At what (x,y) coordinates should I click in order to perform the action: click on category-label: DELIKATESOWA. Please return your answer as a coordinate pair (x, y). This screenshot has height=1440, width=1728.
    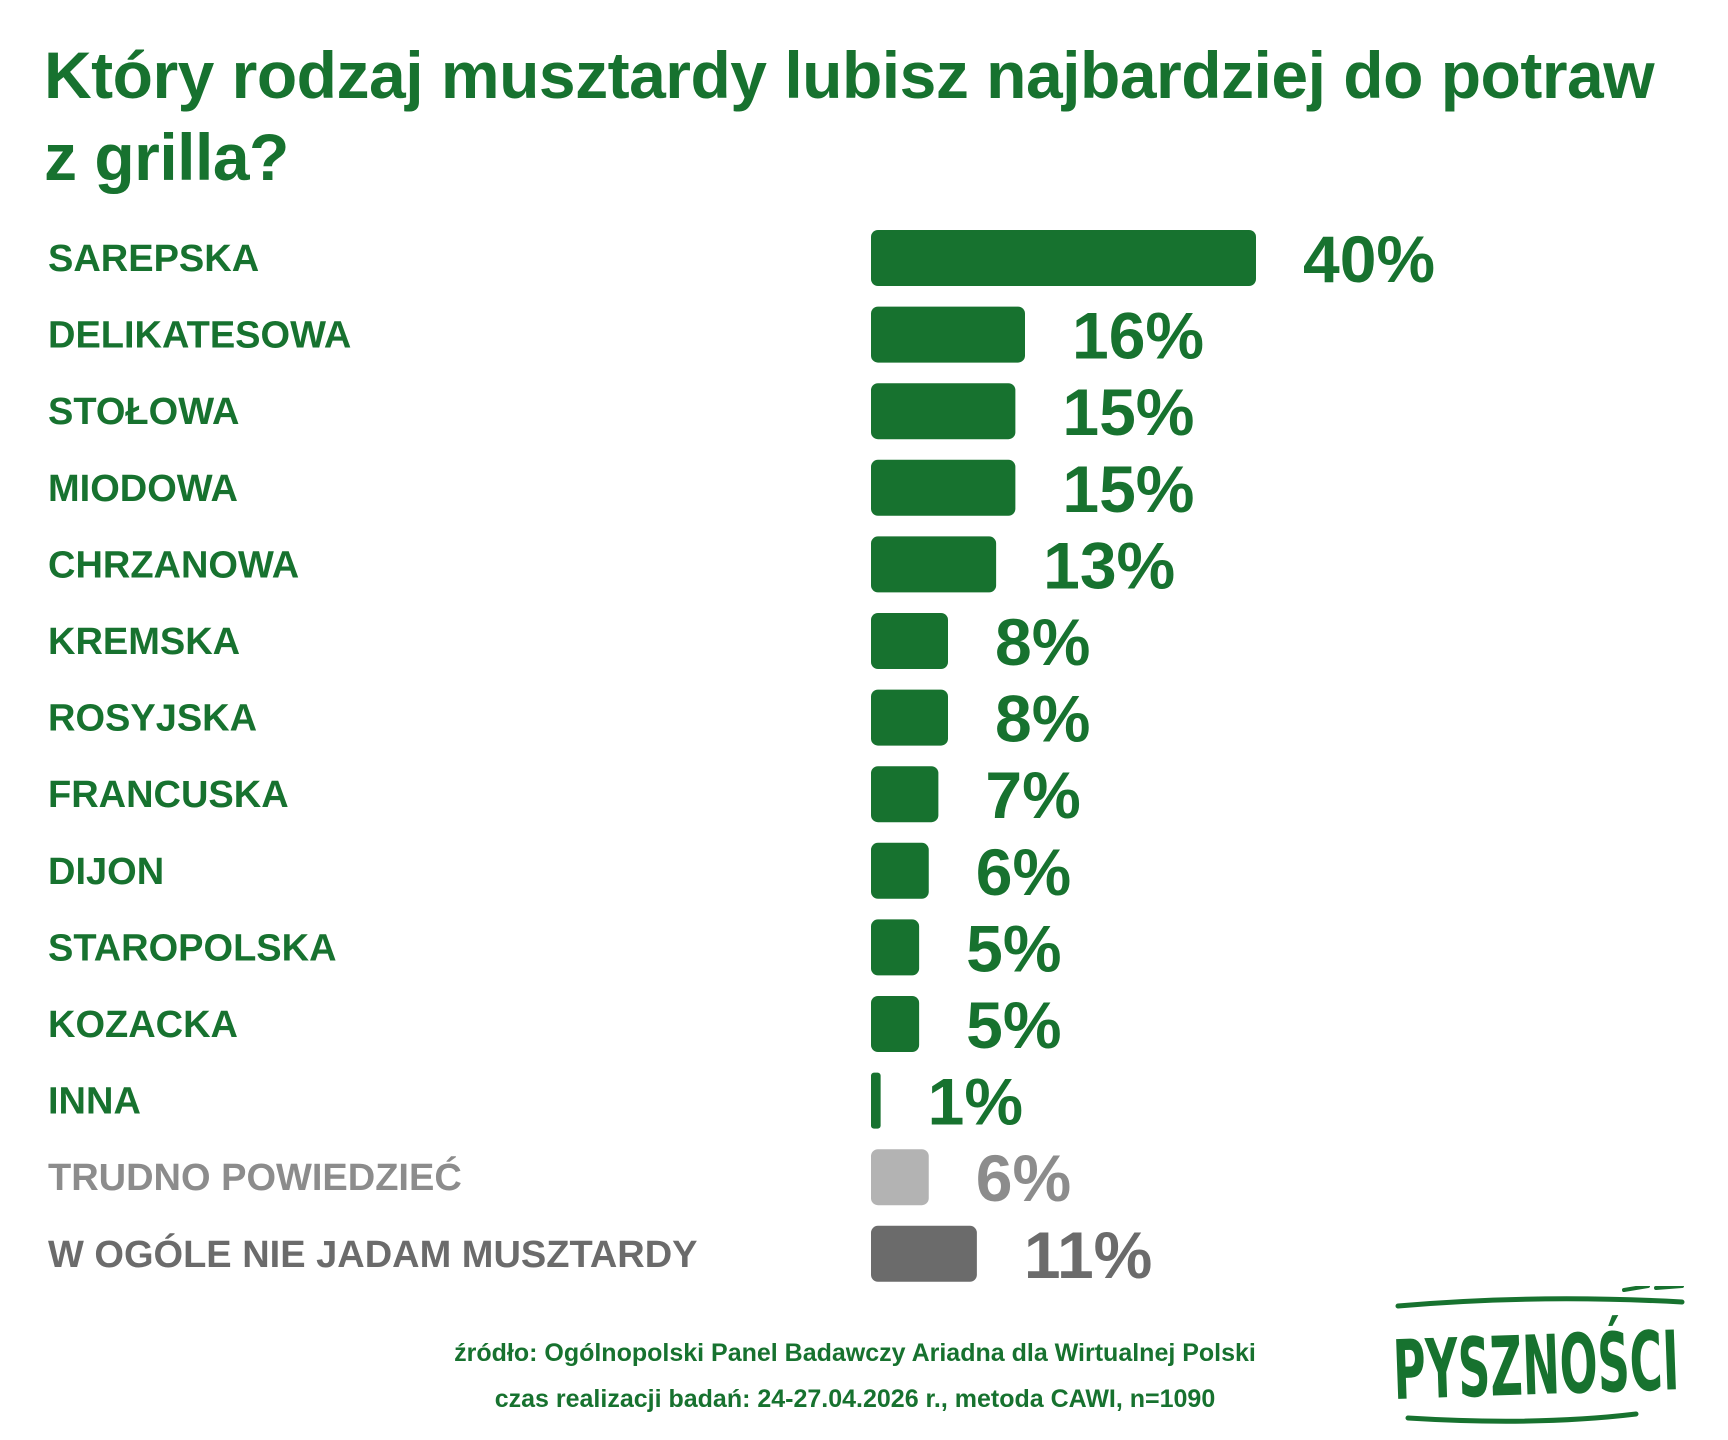
    Looking at the image, I should click on (199, 336).